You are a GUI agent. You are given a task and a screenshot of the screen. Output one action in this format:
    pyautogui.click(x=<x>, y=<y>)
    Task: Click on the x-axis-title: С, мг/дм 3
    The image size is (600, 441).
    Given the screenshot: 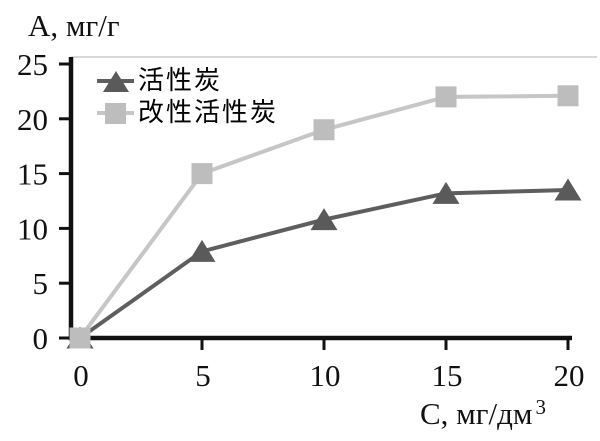 What is the action you would take?
    pyautogui.click(x=483, y=413)
    